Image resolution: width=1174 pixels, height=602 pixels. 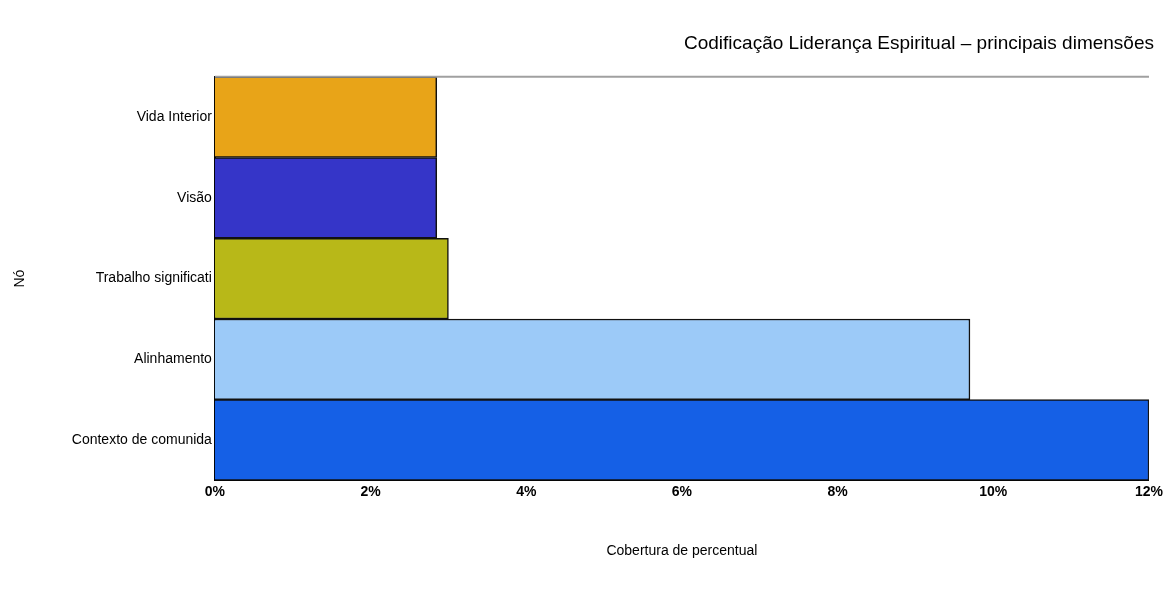 I want to click on x-tick-label: 6%, so click(x=682, y=490).